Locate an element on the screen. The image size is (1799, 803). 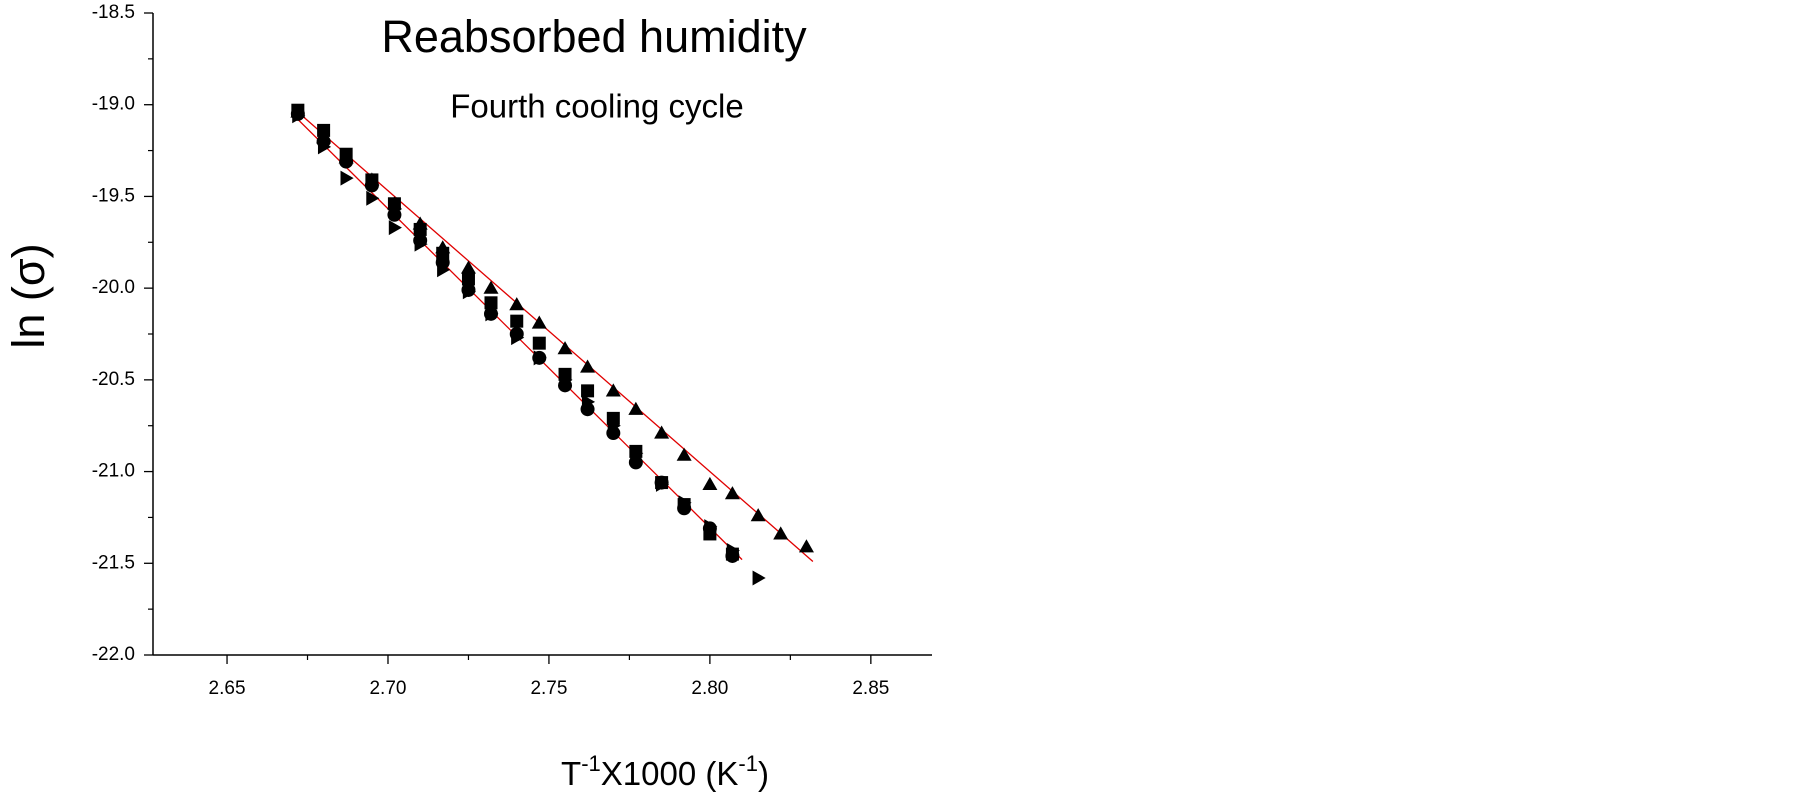
chart-title: Reabsorbed humidity is located at coordinates (594, 36).